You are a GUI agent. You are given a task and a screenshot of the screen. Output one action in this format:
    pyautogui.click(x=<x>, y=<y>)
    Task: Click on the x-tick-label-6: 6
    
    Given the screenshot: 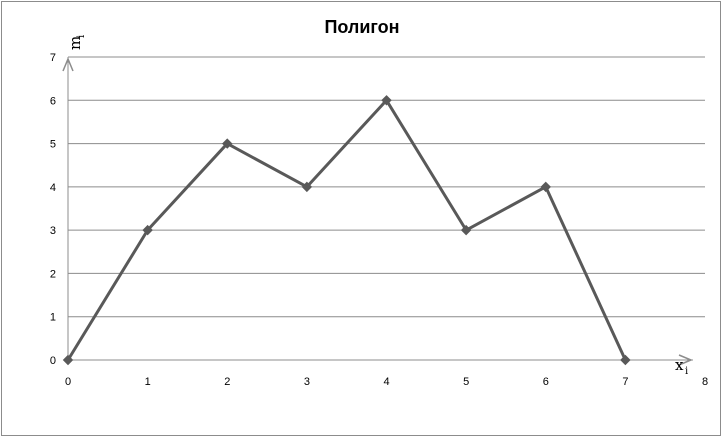 What is the action you would take?
    pyautogui.click(x=546, y=382)
    